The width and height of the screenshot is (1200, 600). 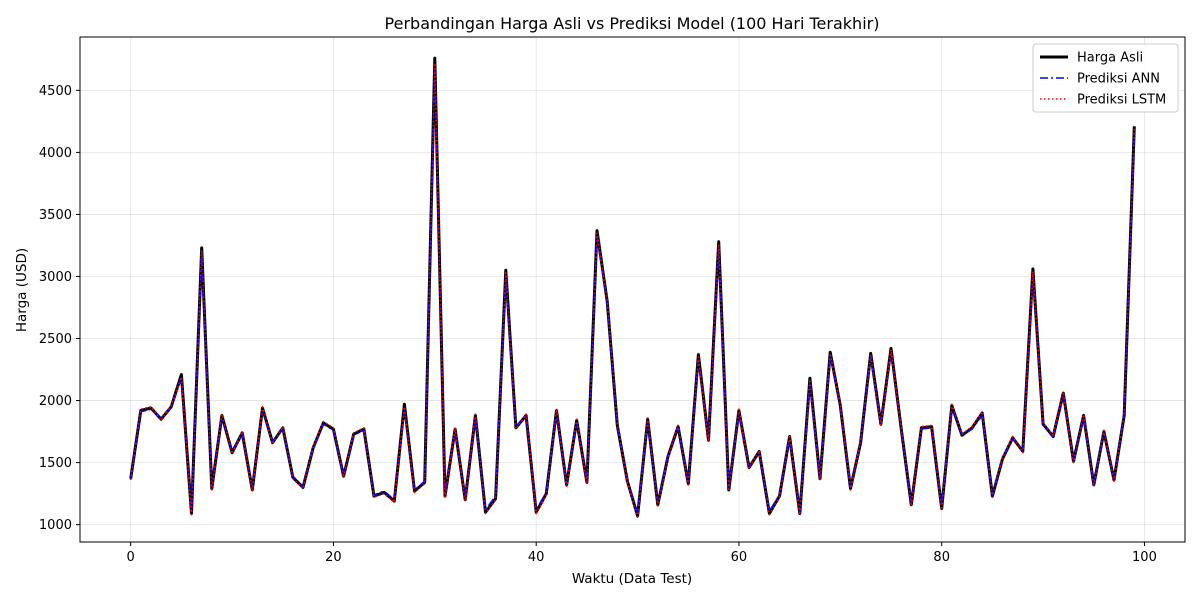 I want to click on y-axis-label: Harga (USD), so click(x=22, y=290).